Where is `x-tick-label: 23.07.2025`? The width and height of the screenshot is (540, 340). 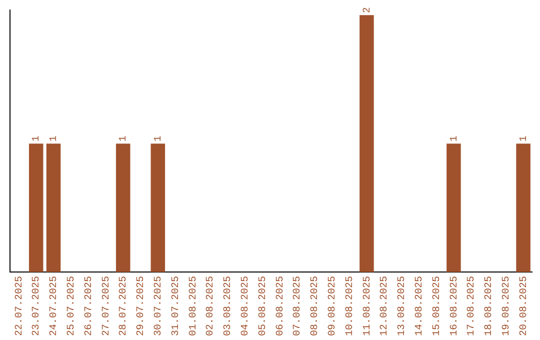
x-tick-label: 23.07.2025 is located at coordinates (37, 306).